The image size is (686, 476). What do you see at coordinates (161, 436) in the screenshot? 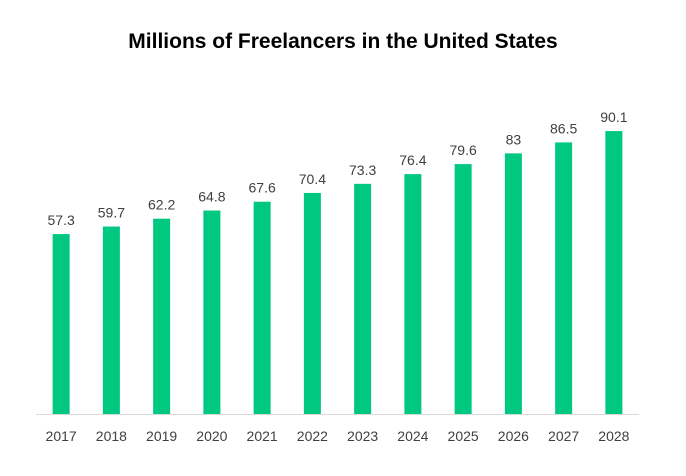
I see `x-tick-label-2019: 2019` at bounding box center [161, 436].